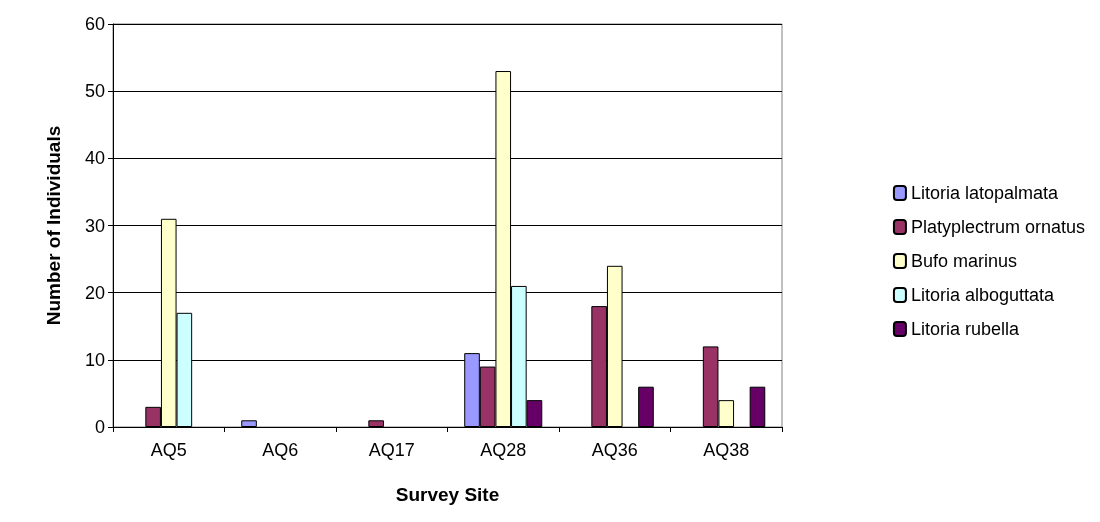 Image resolution: width=1100 pixels, height=522 pixels. Describe the element at coordinates (983, 295) in the screenshot. I see `legend-label: Litoria alboguttata` at that location.